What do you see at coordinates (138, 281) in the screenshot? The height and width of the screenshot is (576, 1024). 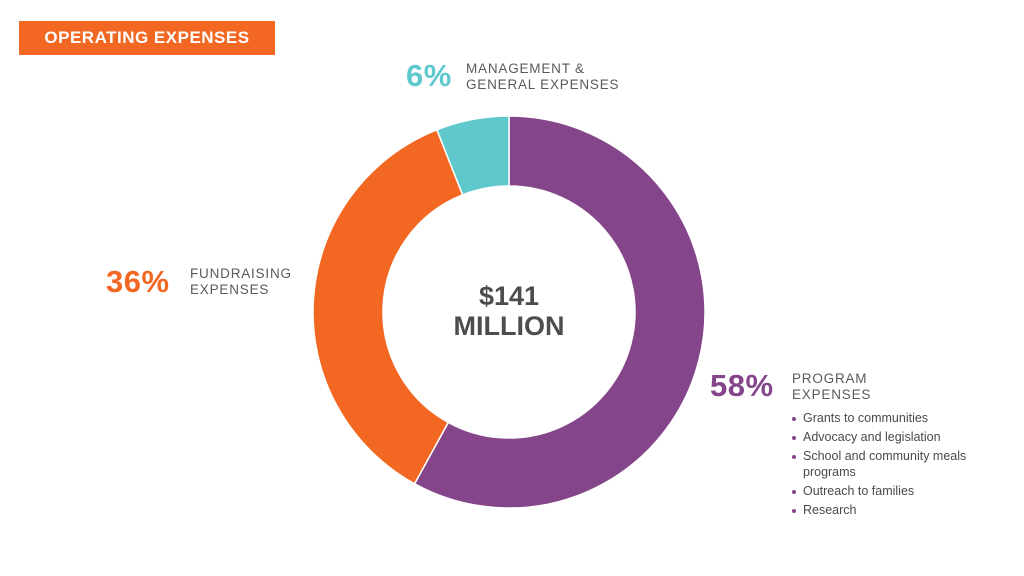 I see `fundraising-percent: 36%` at bounding box center [138, 281].